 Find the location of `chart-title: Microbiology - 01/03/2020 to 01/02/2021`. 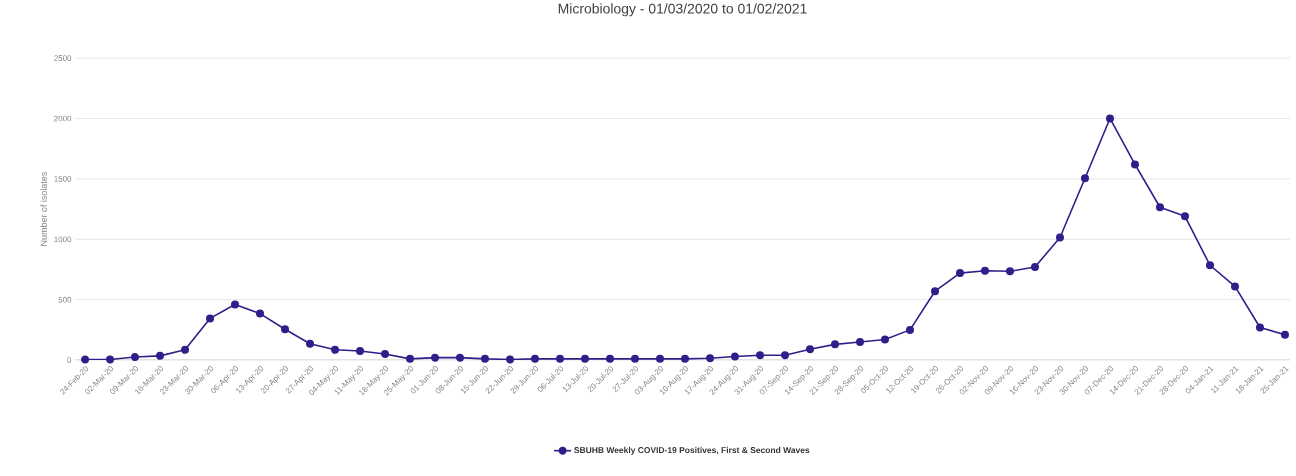

chart-title: Microbiology - 01/03/2020 to 01/02/2021 is located at coordinates (682, 10).